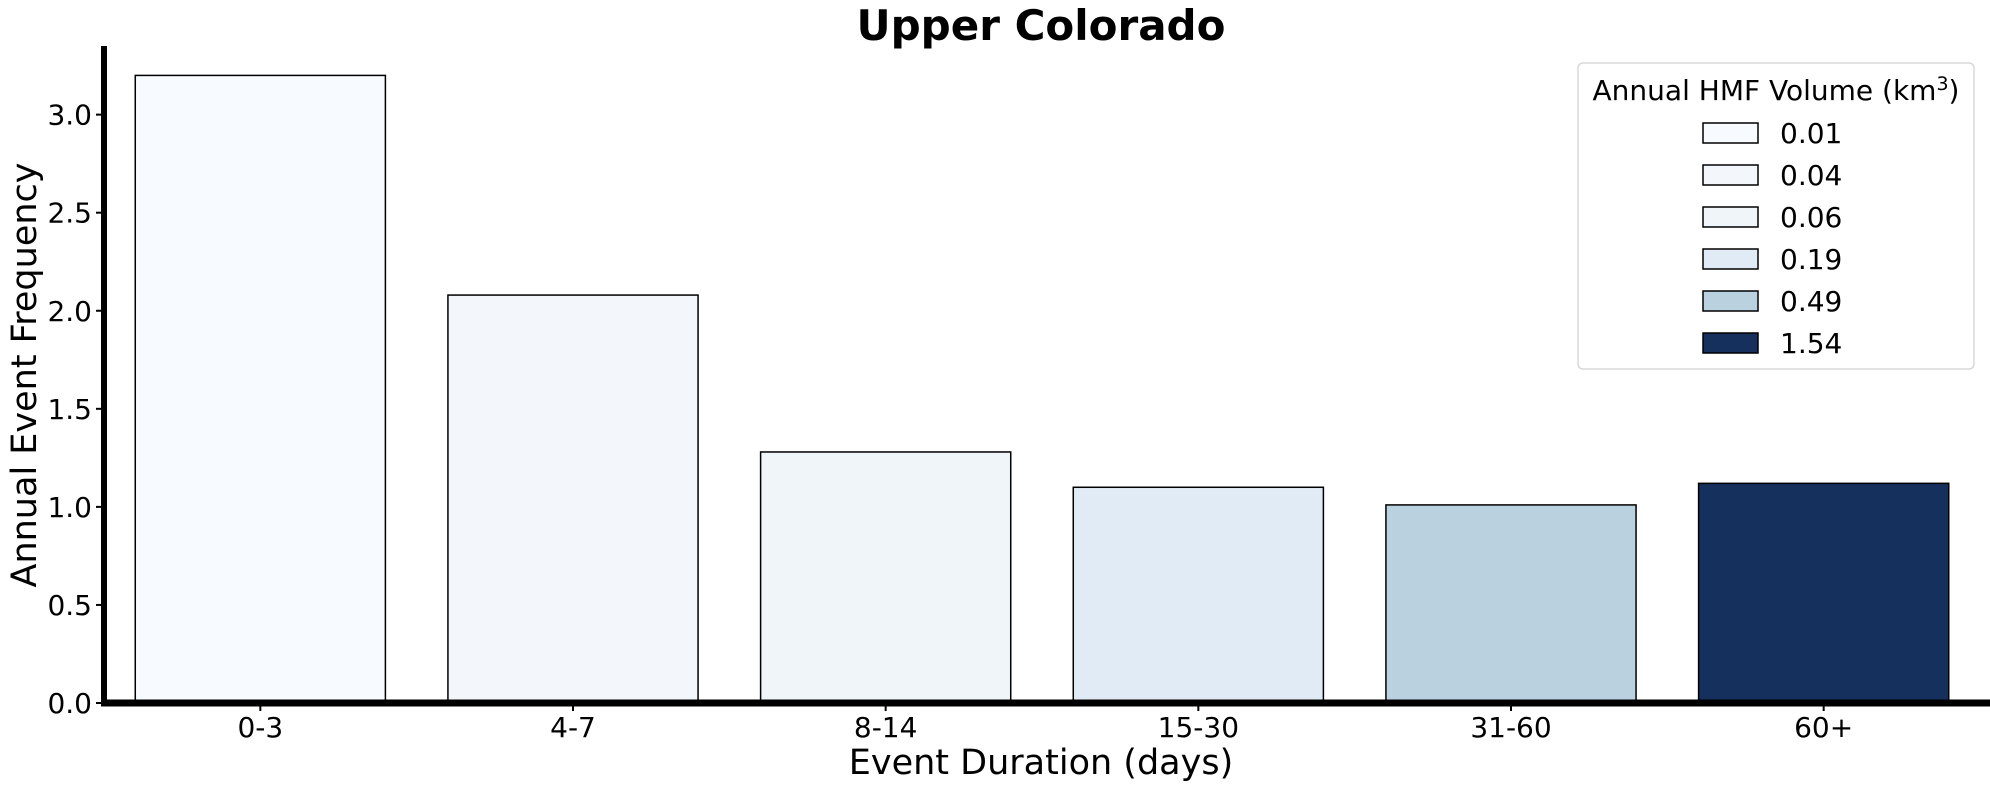 This screenshot has width=1990, height=789. What do you see at coordinates (1811, 217) in the screenshot?
I see `legend-label: 0.06` at bounding box center [1811, 217].